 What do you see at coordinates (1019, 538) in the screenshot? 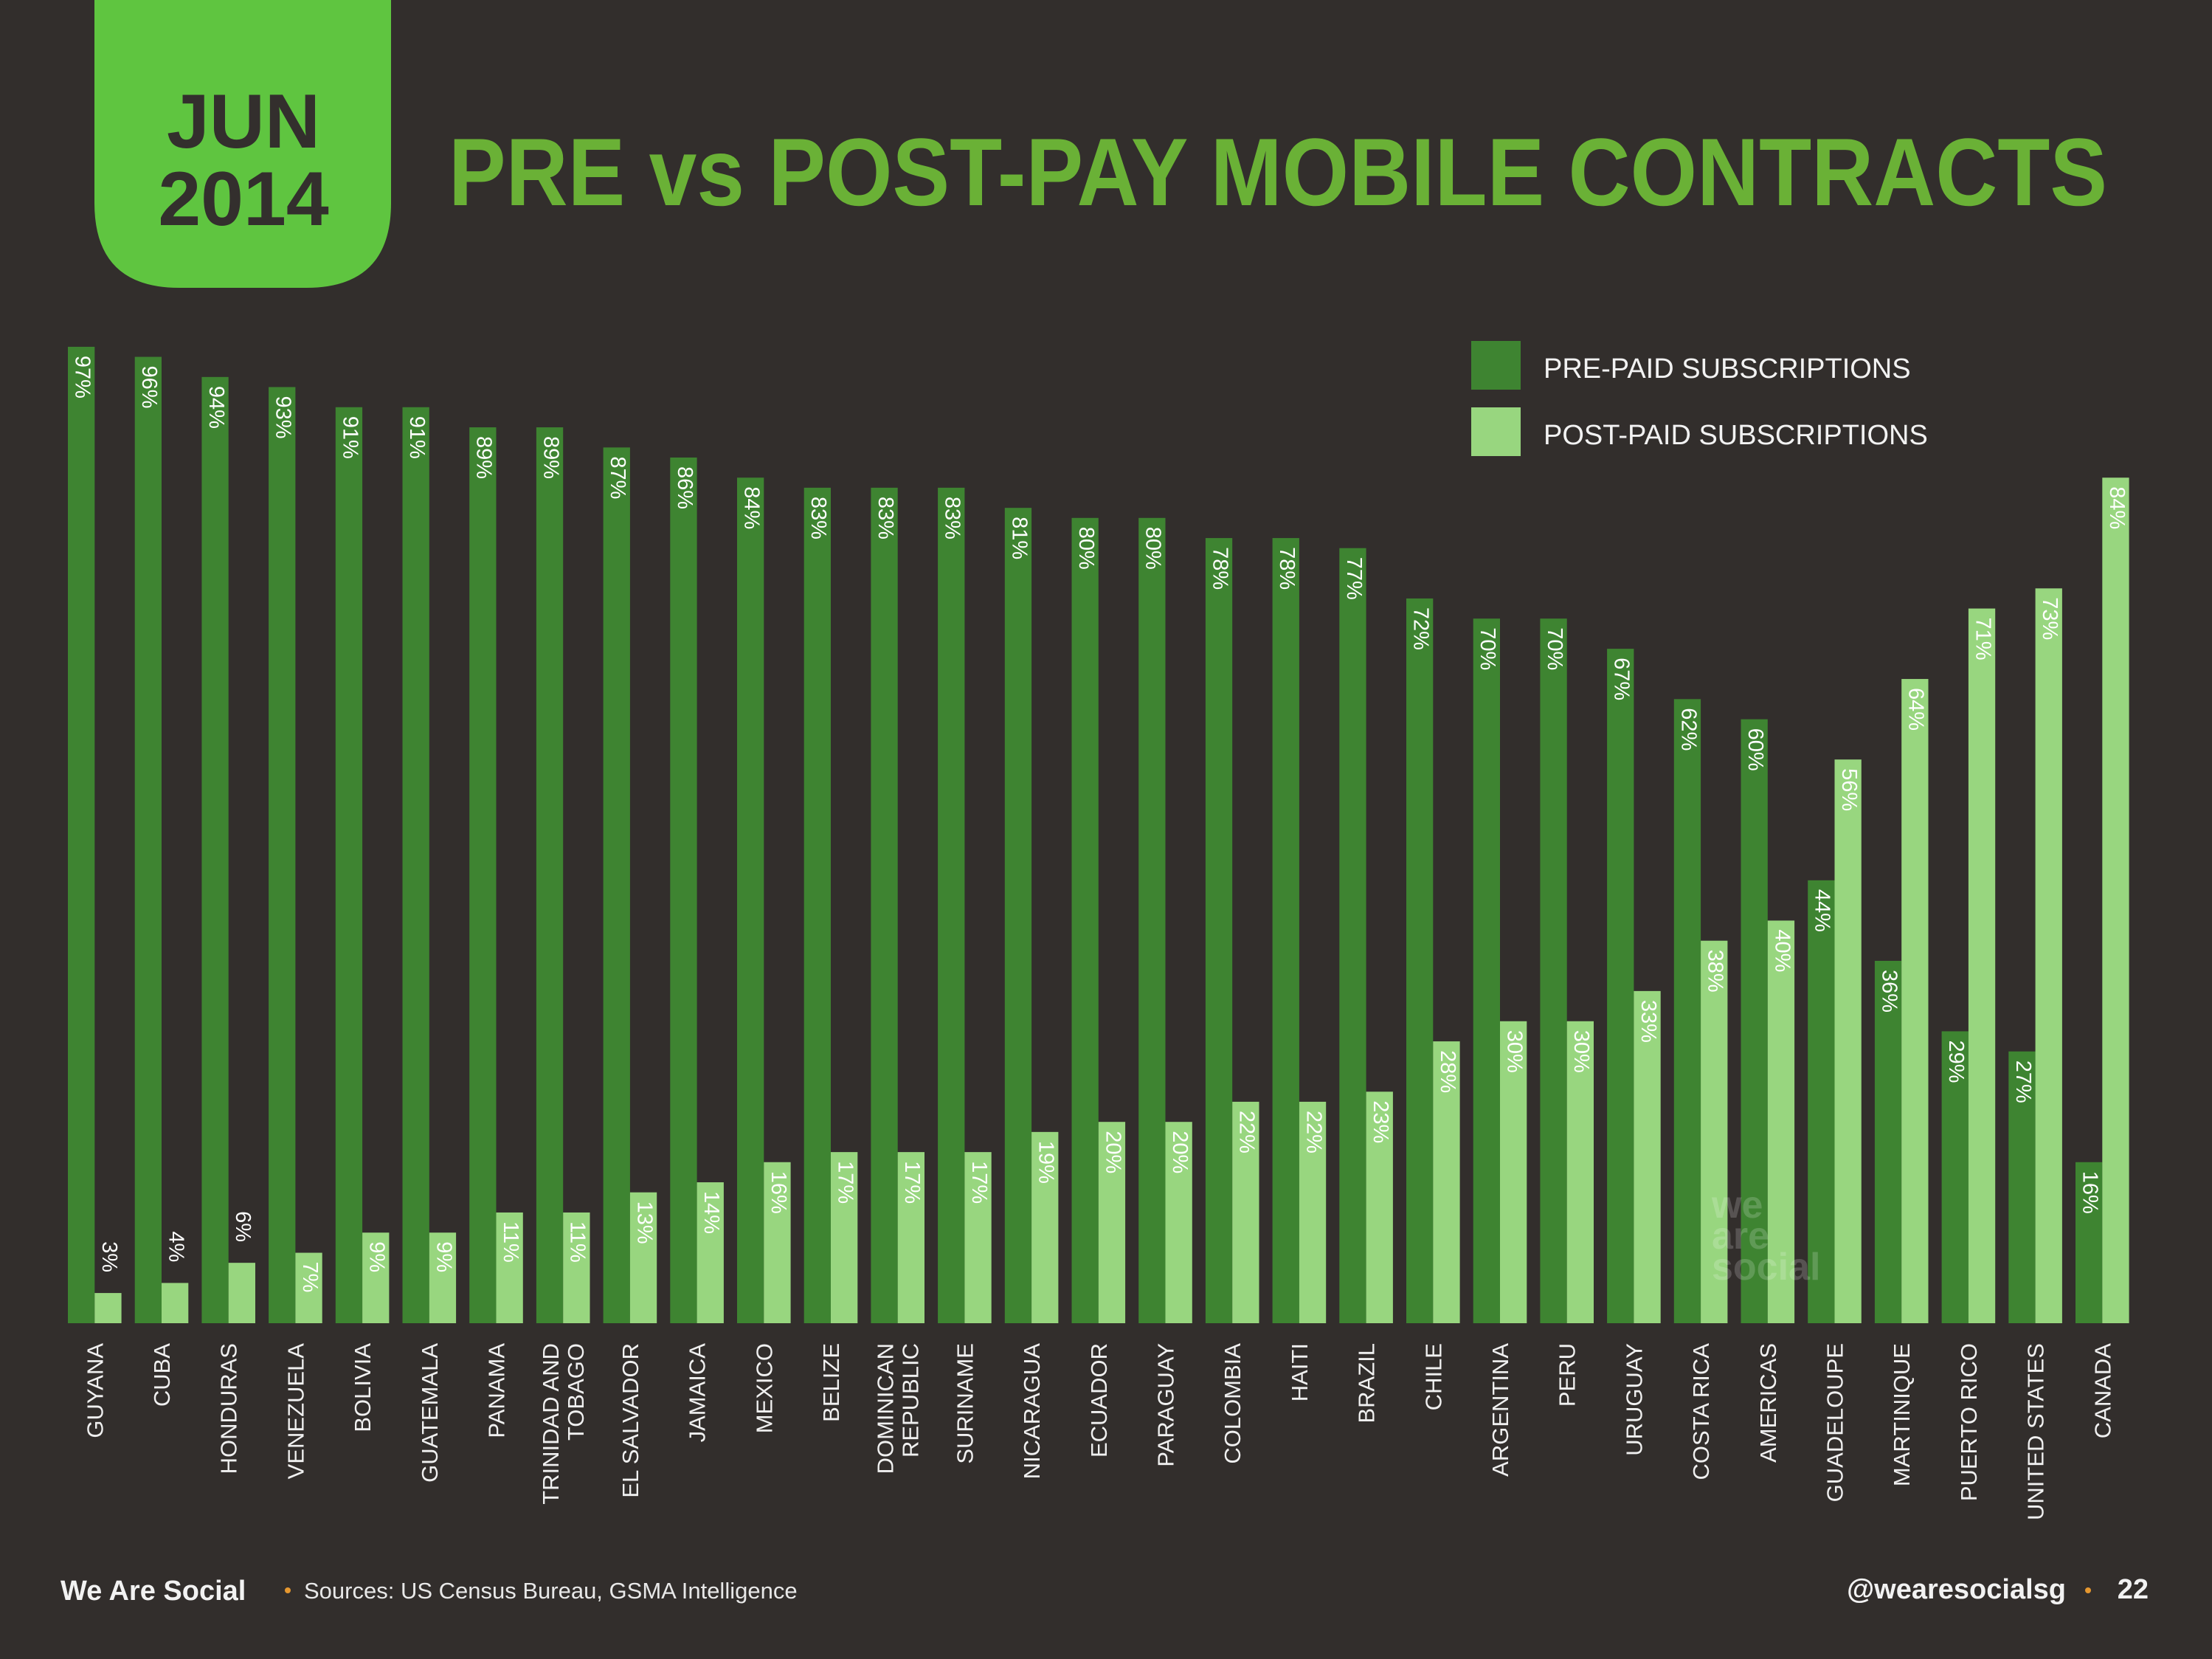
I see `data-label: 81%` at bounding box center [1019, 538].